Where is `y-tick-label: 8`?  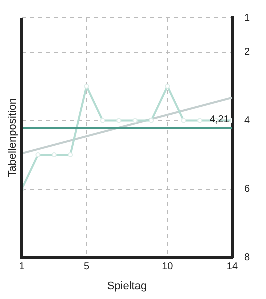 y-tick-label: 8 is located at coordinates (247, 258).